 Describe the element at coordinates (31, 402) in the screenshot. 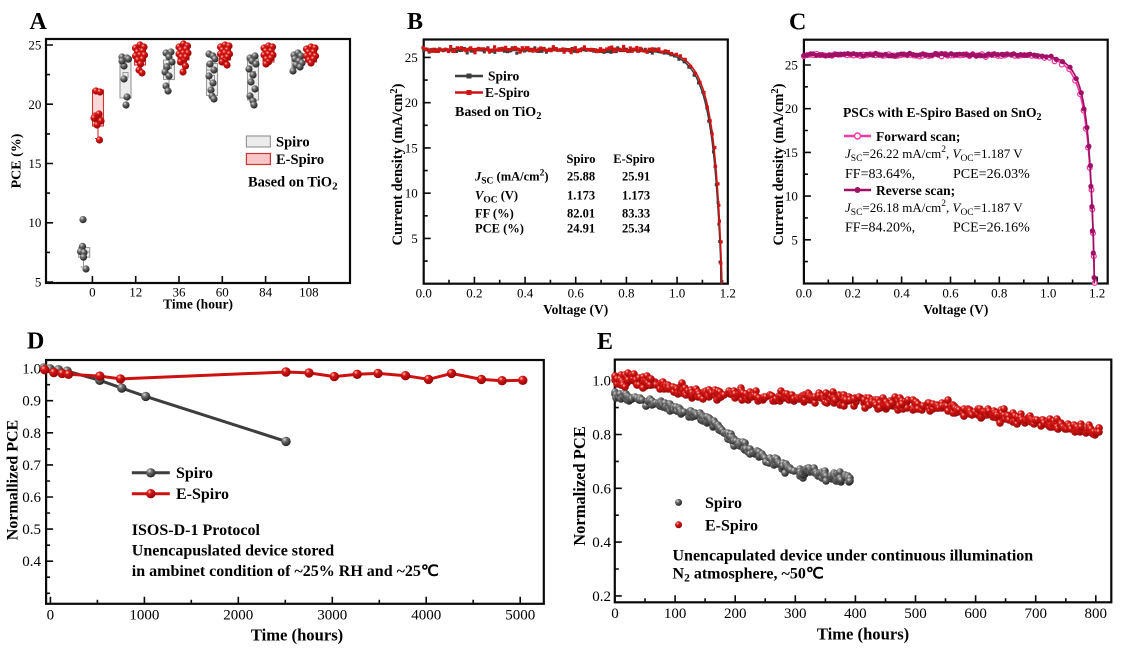

I see `svg-text: 0.9` at that location.